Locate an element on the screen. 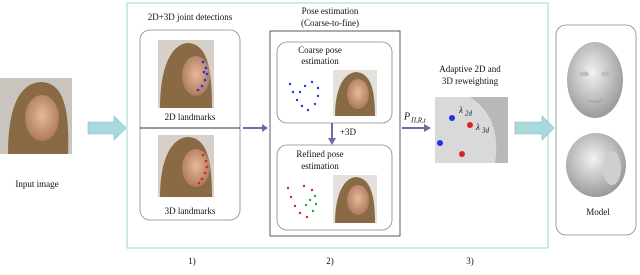 This screenshot has height=275, width=640. stage1-top-label: 2D landmarks is located at coordinates (190, 117).